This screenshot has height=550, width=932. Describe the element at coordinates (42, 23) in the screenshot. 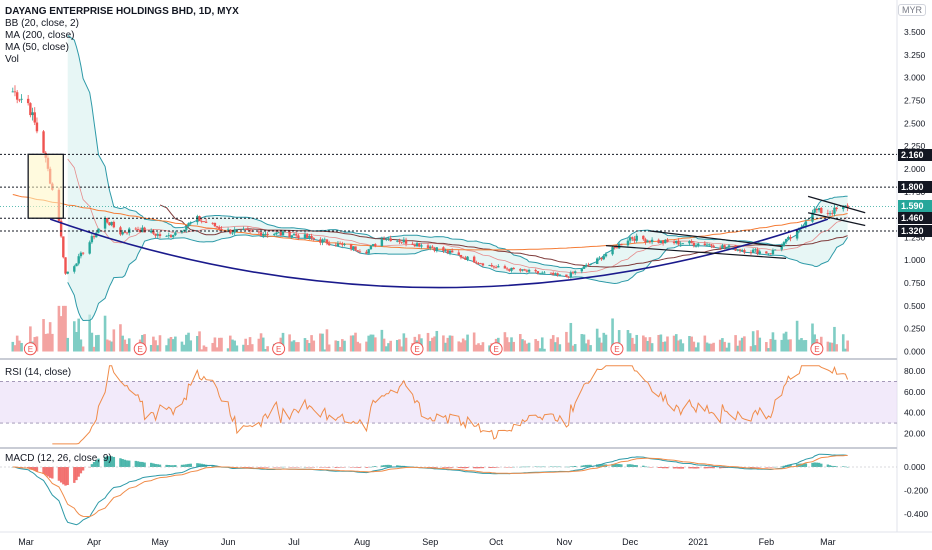

I see `legend-bb: BB (20, close, 2)` at that location.